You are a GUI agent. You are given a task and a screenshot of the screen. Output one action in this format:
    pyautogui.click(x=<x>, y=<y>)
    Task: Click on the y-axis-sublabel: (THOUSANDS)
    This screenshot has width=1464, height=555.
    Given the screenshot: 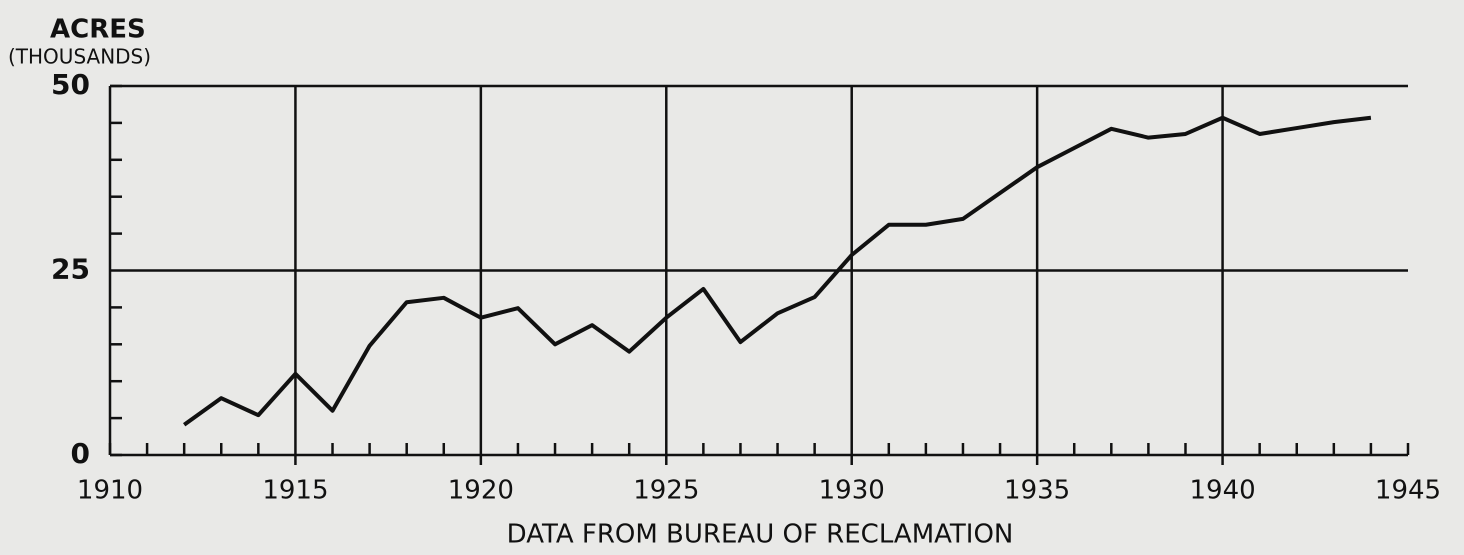 What is the action you would take?
    pyautogui.click(x=79, y=57)
    